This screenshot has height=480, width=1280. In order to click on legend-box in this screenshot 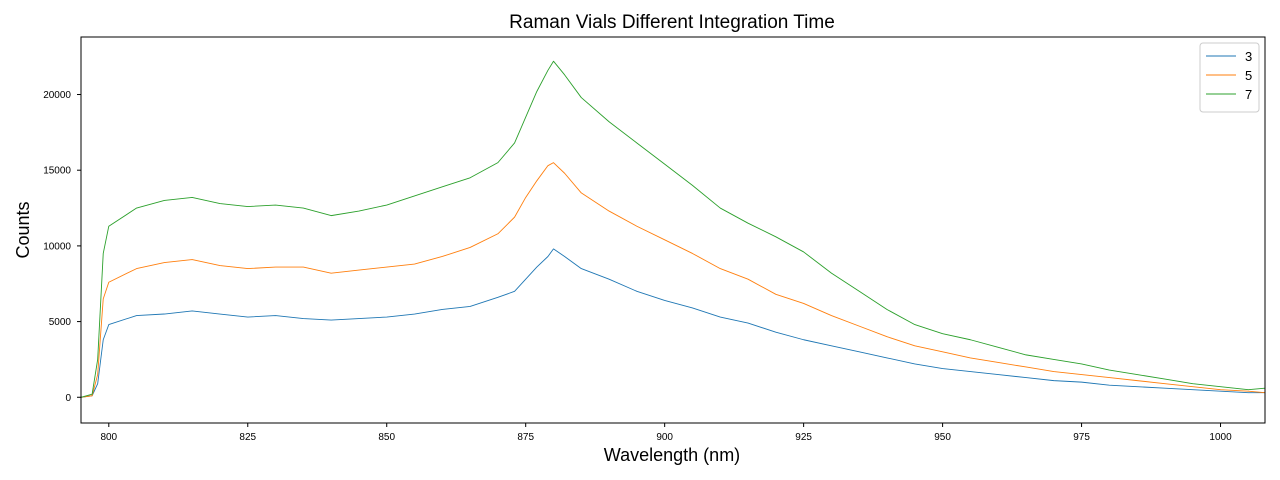, I will do `click(1229, 77)`.